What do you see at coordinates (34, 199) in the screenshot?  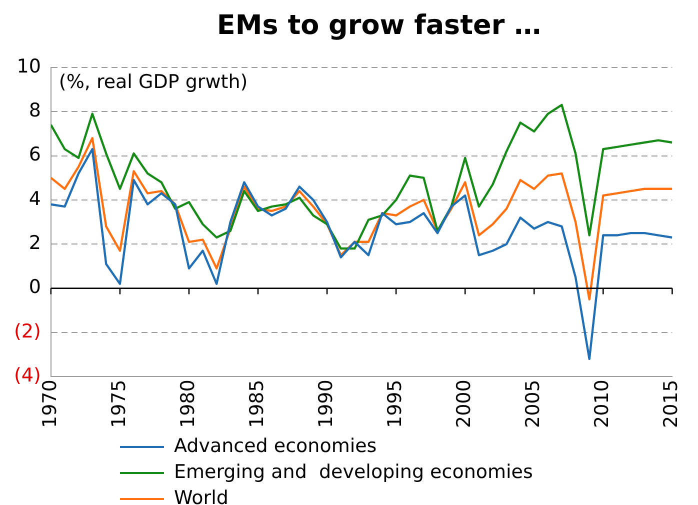 I see `y-tick-label: 4` at bounding box center [34, 199].